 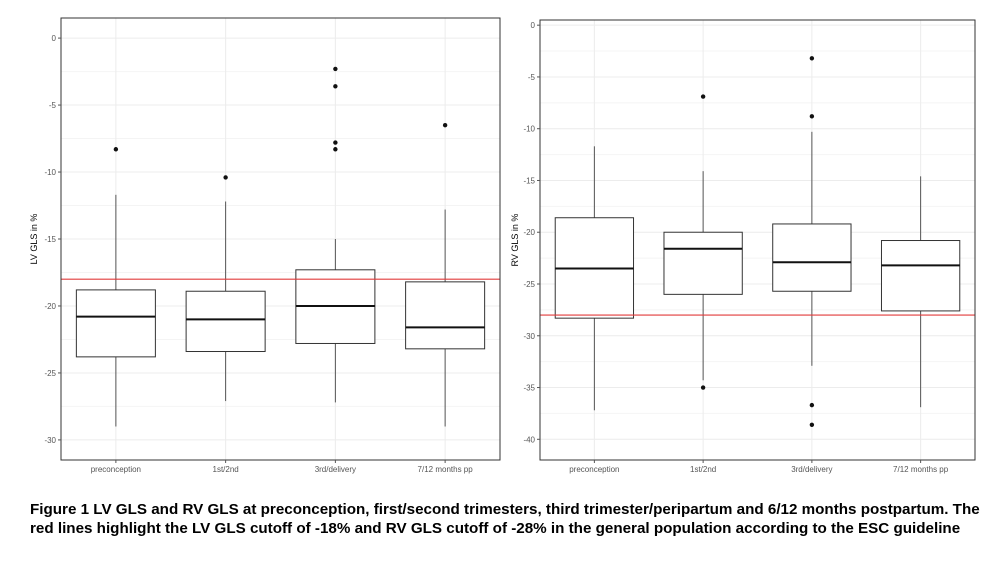 I want to click on y-axis-label: RV GLS in %, so click(x=515, y=240).